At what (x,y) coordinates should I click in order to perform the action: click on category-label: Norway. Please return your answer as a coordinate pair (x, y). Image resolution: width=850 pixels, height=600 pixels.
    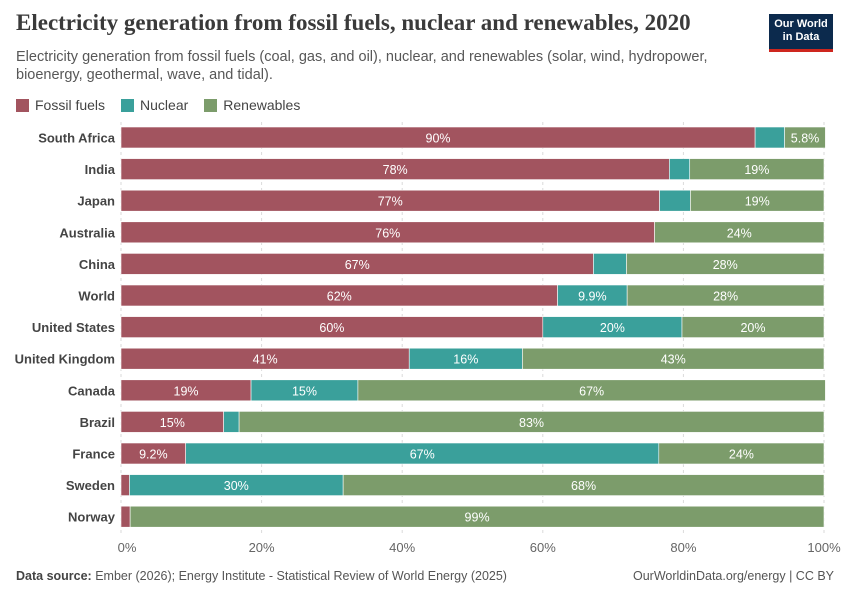
    Looking at the image, I should click on (92, 517).